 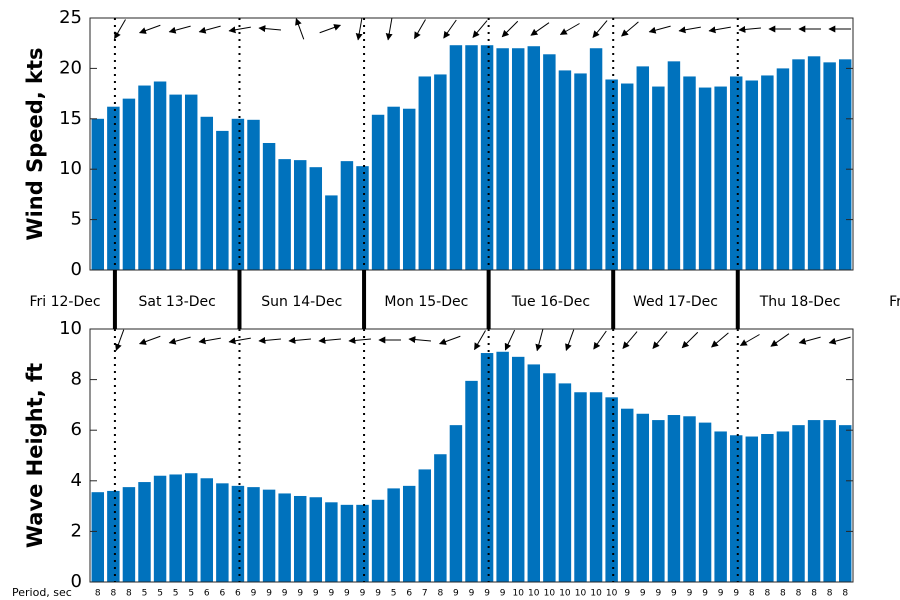 I want to click on y-tick-label: 2, so click(x=76, y=530).